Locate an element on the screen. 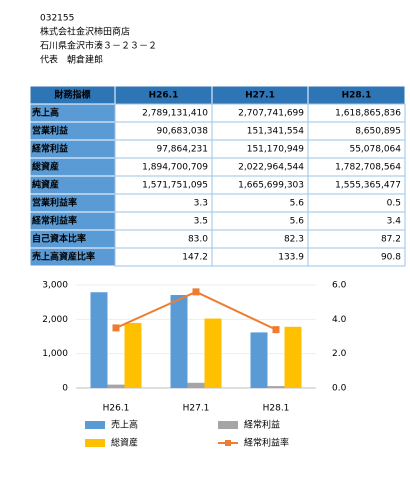 The image size is (410, 480). legend-label: 経常利益率 is located at coordinates (266, 443).